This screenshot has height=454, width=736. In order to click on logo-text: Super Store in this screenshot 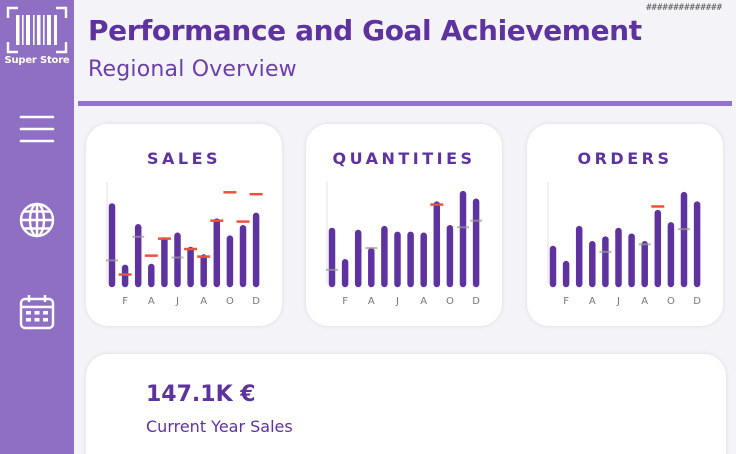, I will do `click(37, 60)`.